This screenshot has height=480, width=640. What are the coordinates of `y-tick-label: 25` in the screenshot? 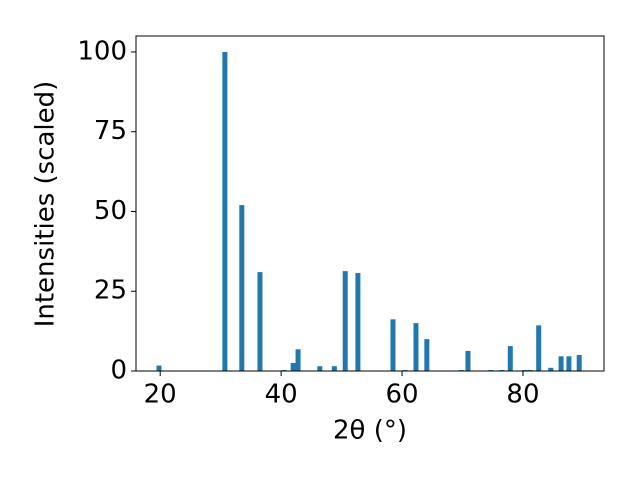 It's located at (110, 291).